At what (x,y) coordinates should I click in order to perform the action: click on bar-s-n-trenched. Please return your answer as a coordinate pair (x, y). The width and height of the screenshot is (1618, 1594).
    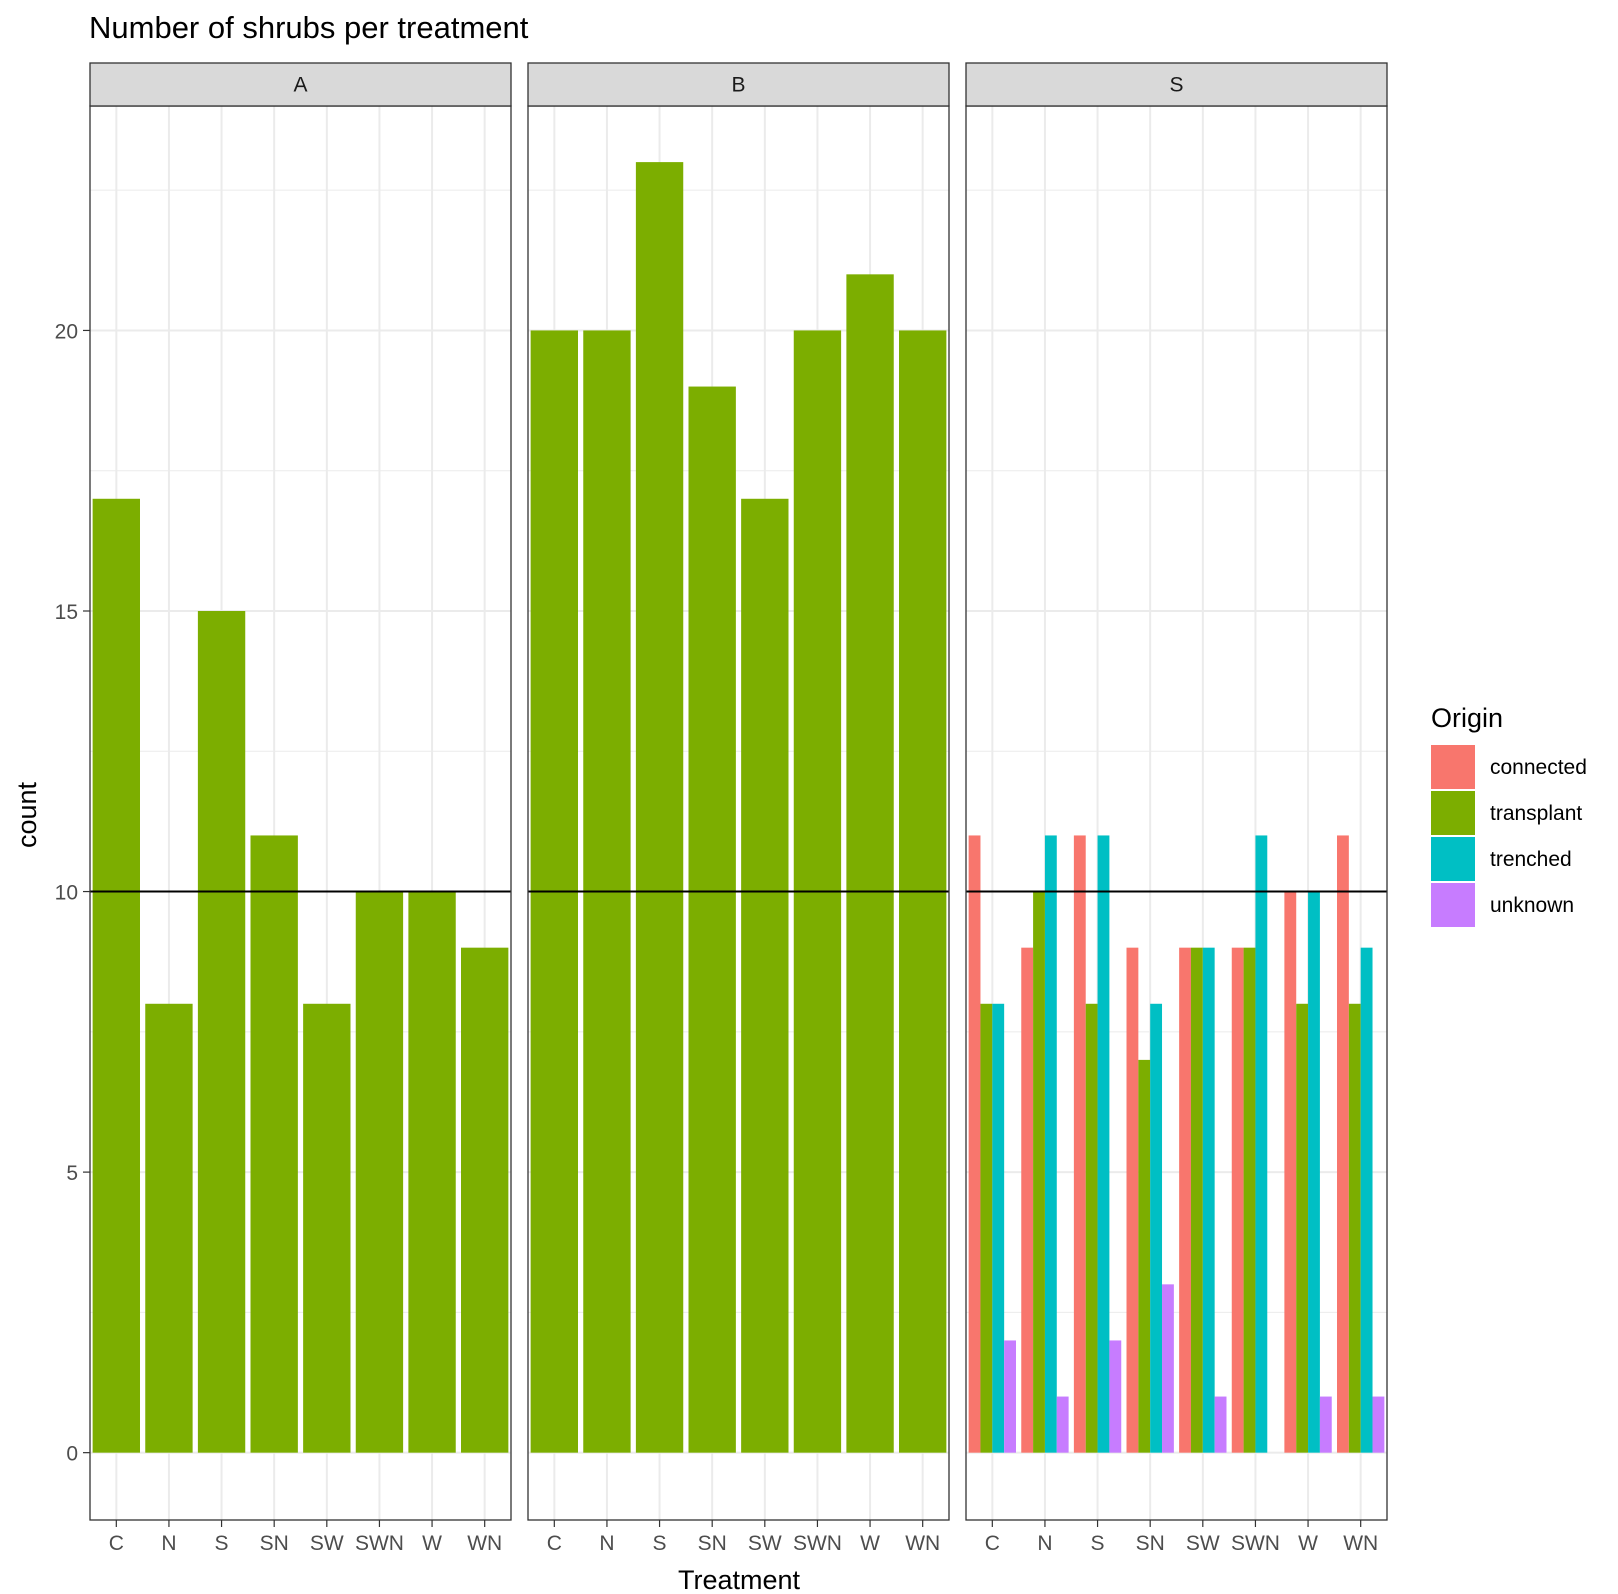
    Looking at the image, I should click on (1050, 1144).